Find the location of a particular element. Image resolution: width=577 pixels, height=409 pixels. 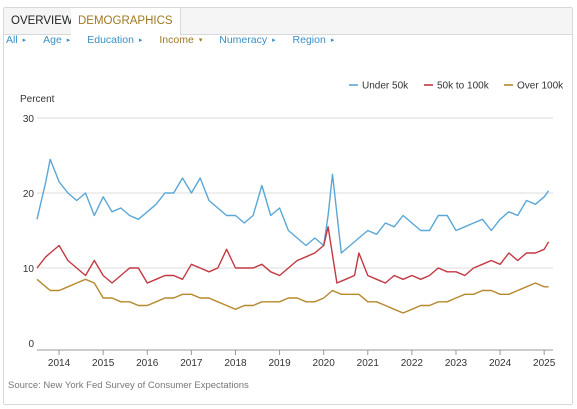

filter-income: Income ▾ is located at coordinates (180, 40).